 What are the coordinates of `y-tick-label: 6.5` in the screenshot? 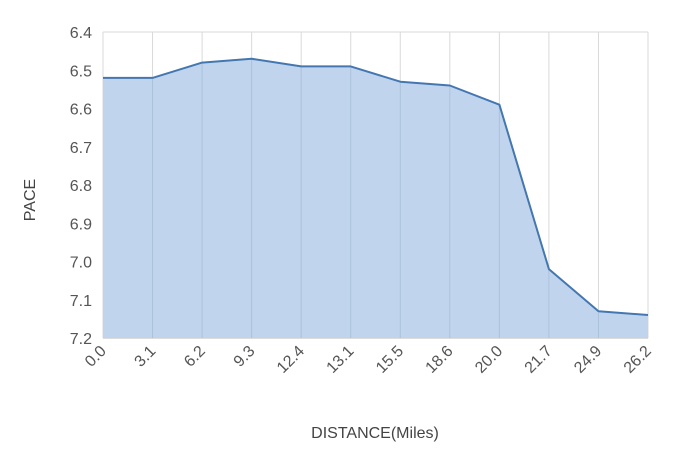 It's located at (81, 71).